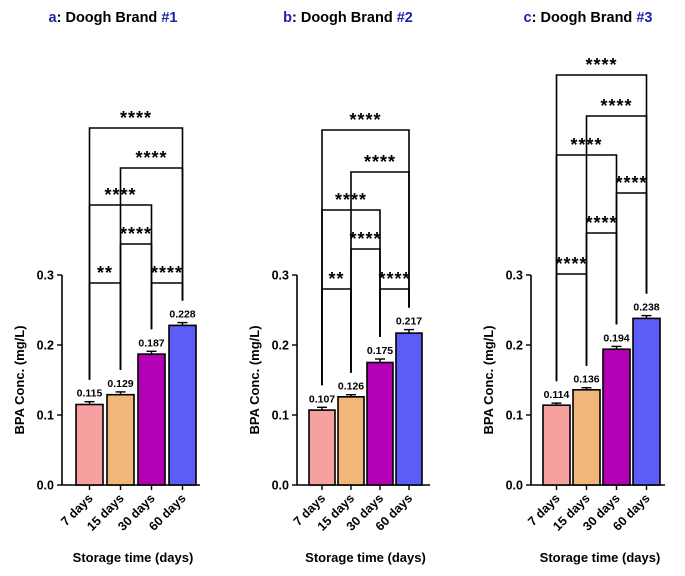 Image resolution: width=685 pixels, height=576 pixels. What do you see at coordinates (644, 18) in the screenshot?
I see `panel-number: #3` at bounding box center [644, 18].